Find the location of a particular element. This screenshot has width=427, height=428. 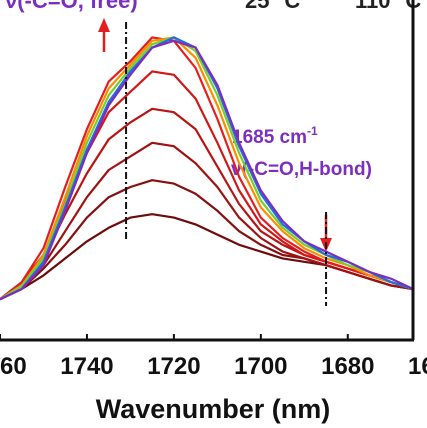

x-tick-label: 1760 is located at coordinates (13, 366).